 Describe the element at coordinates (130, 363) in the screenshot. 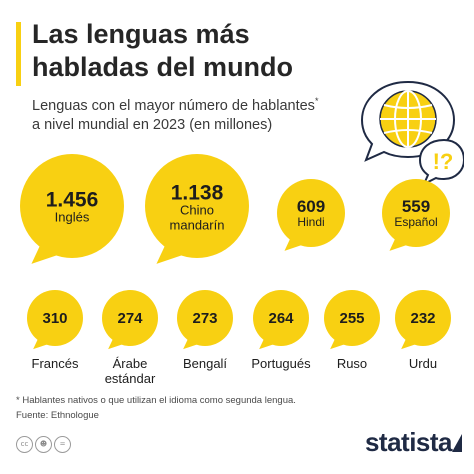

I see `bubble-label: Árabe` at that location.